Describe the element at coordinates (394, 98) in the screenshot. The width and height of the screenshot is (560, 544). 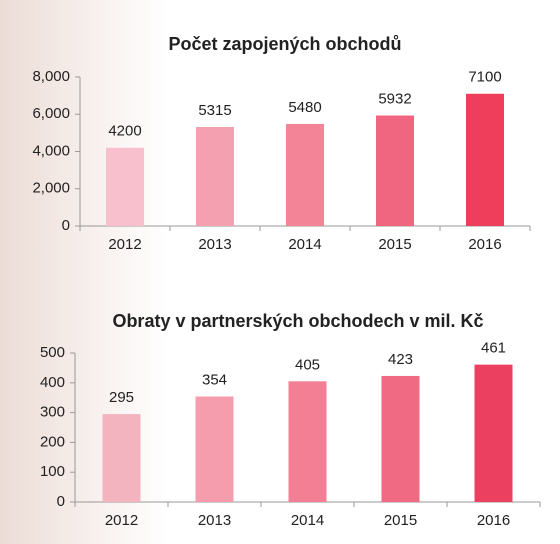
I see `data-label: 5932` at that location.